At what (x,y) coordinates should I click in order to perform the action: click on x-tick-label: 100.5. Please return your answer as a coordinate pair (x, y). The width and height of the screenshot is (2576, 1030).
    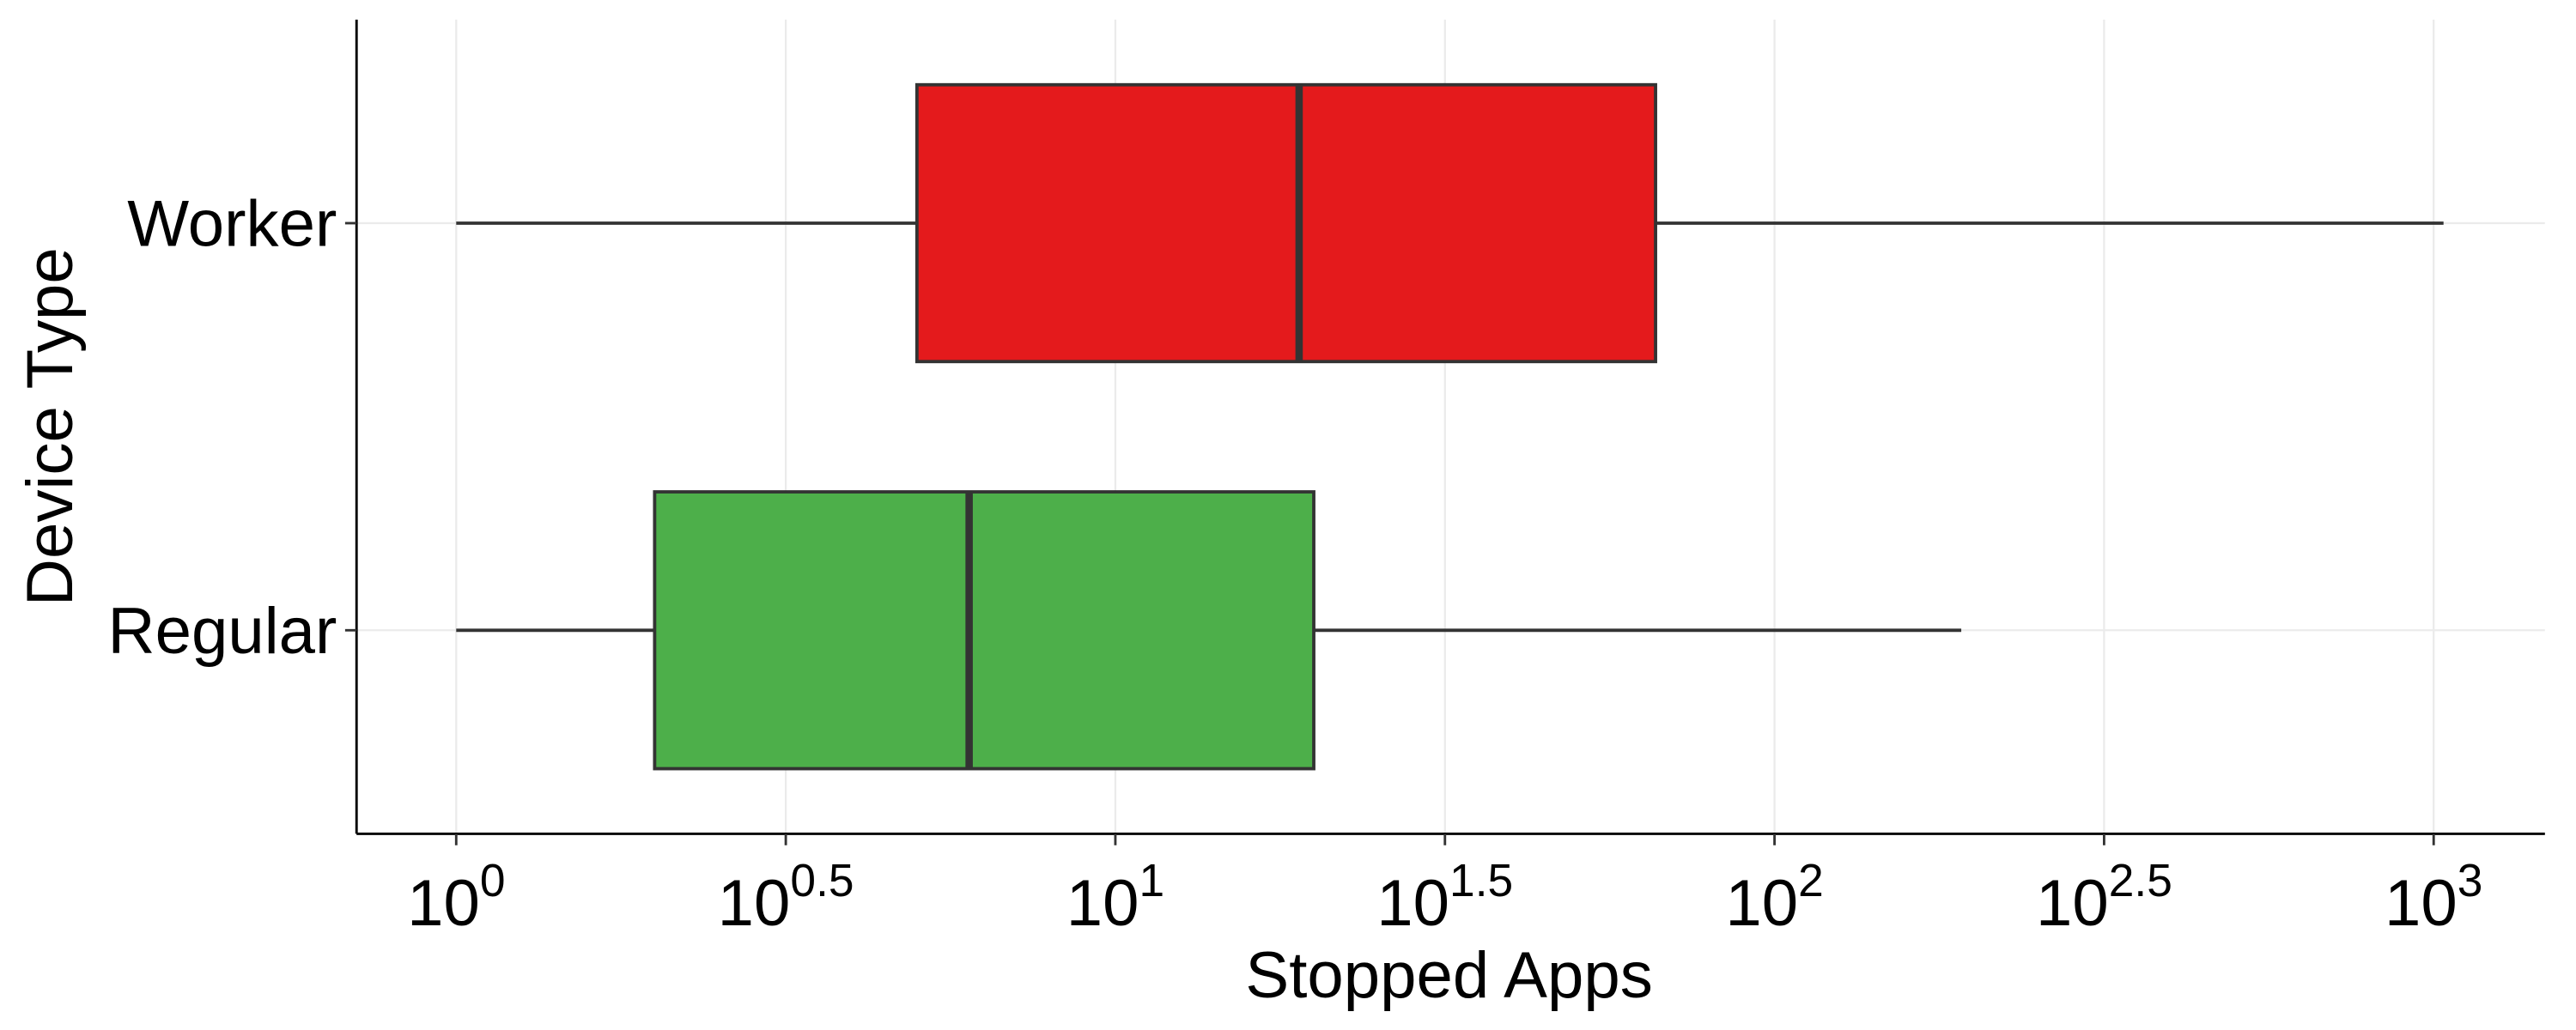
    Looking at the image, I should click on (786, 898).